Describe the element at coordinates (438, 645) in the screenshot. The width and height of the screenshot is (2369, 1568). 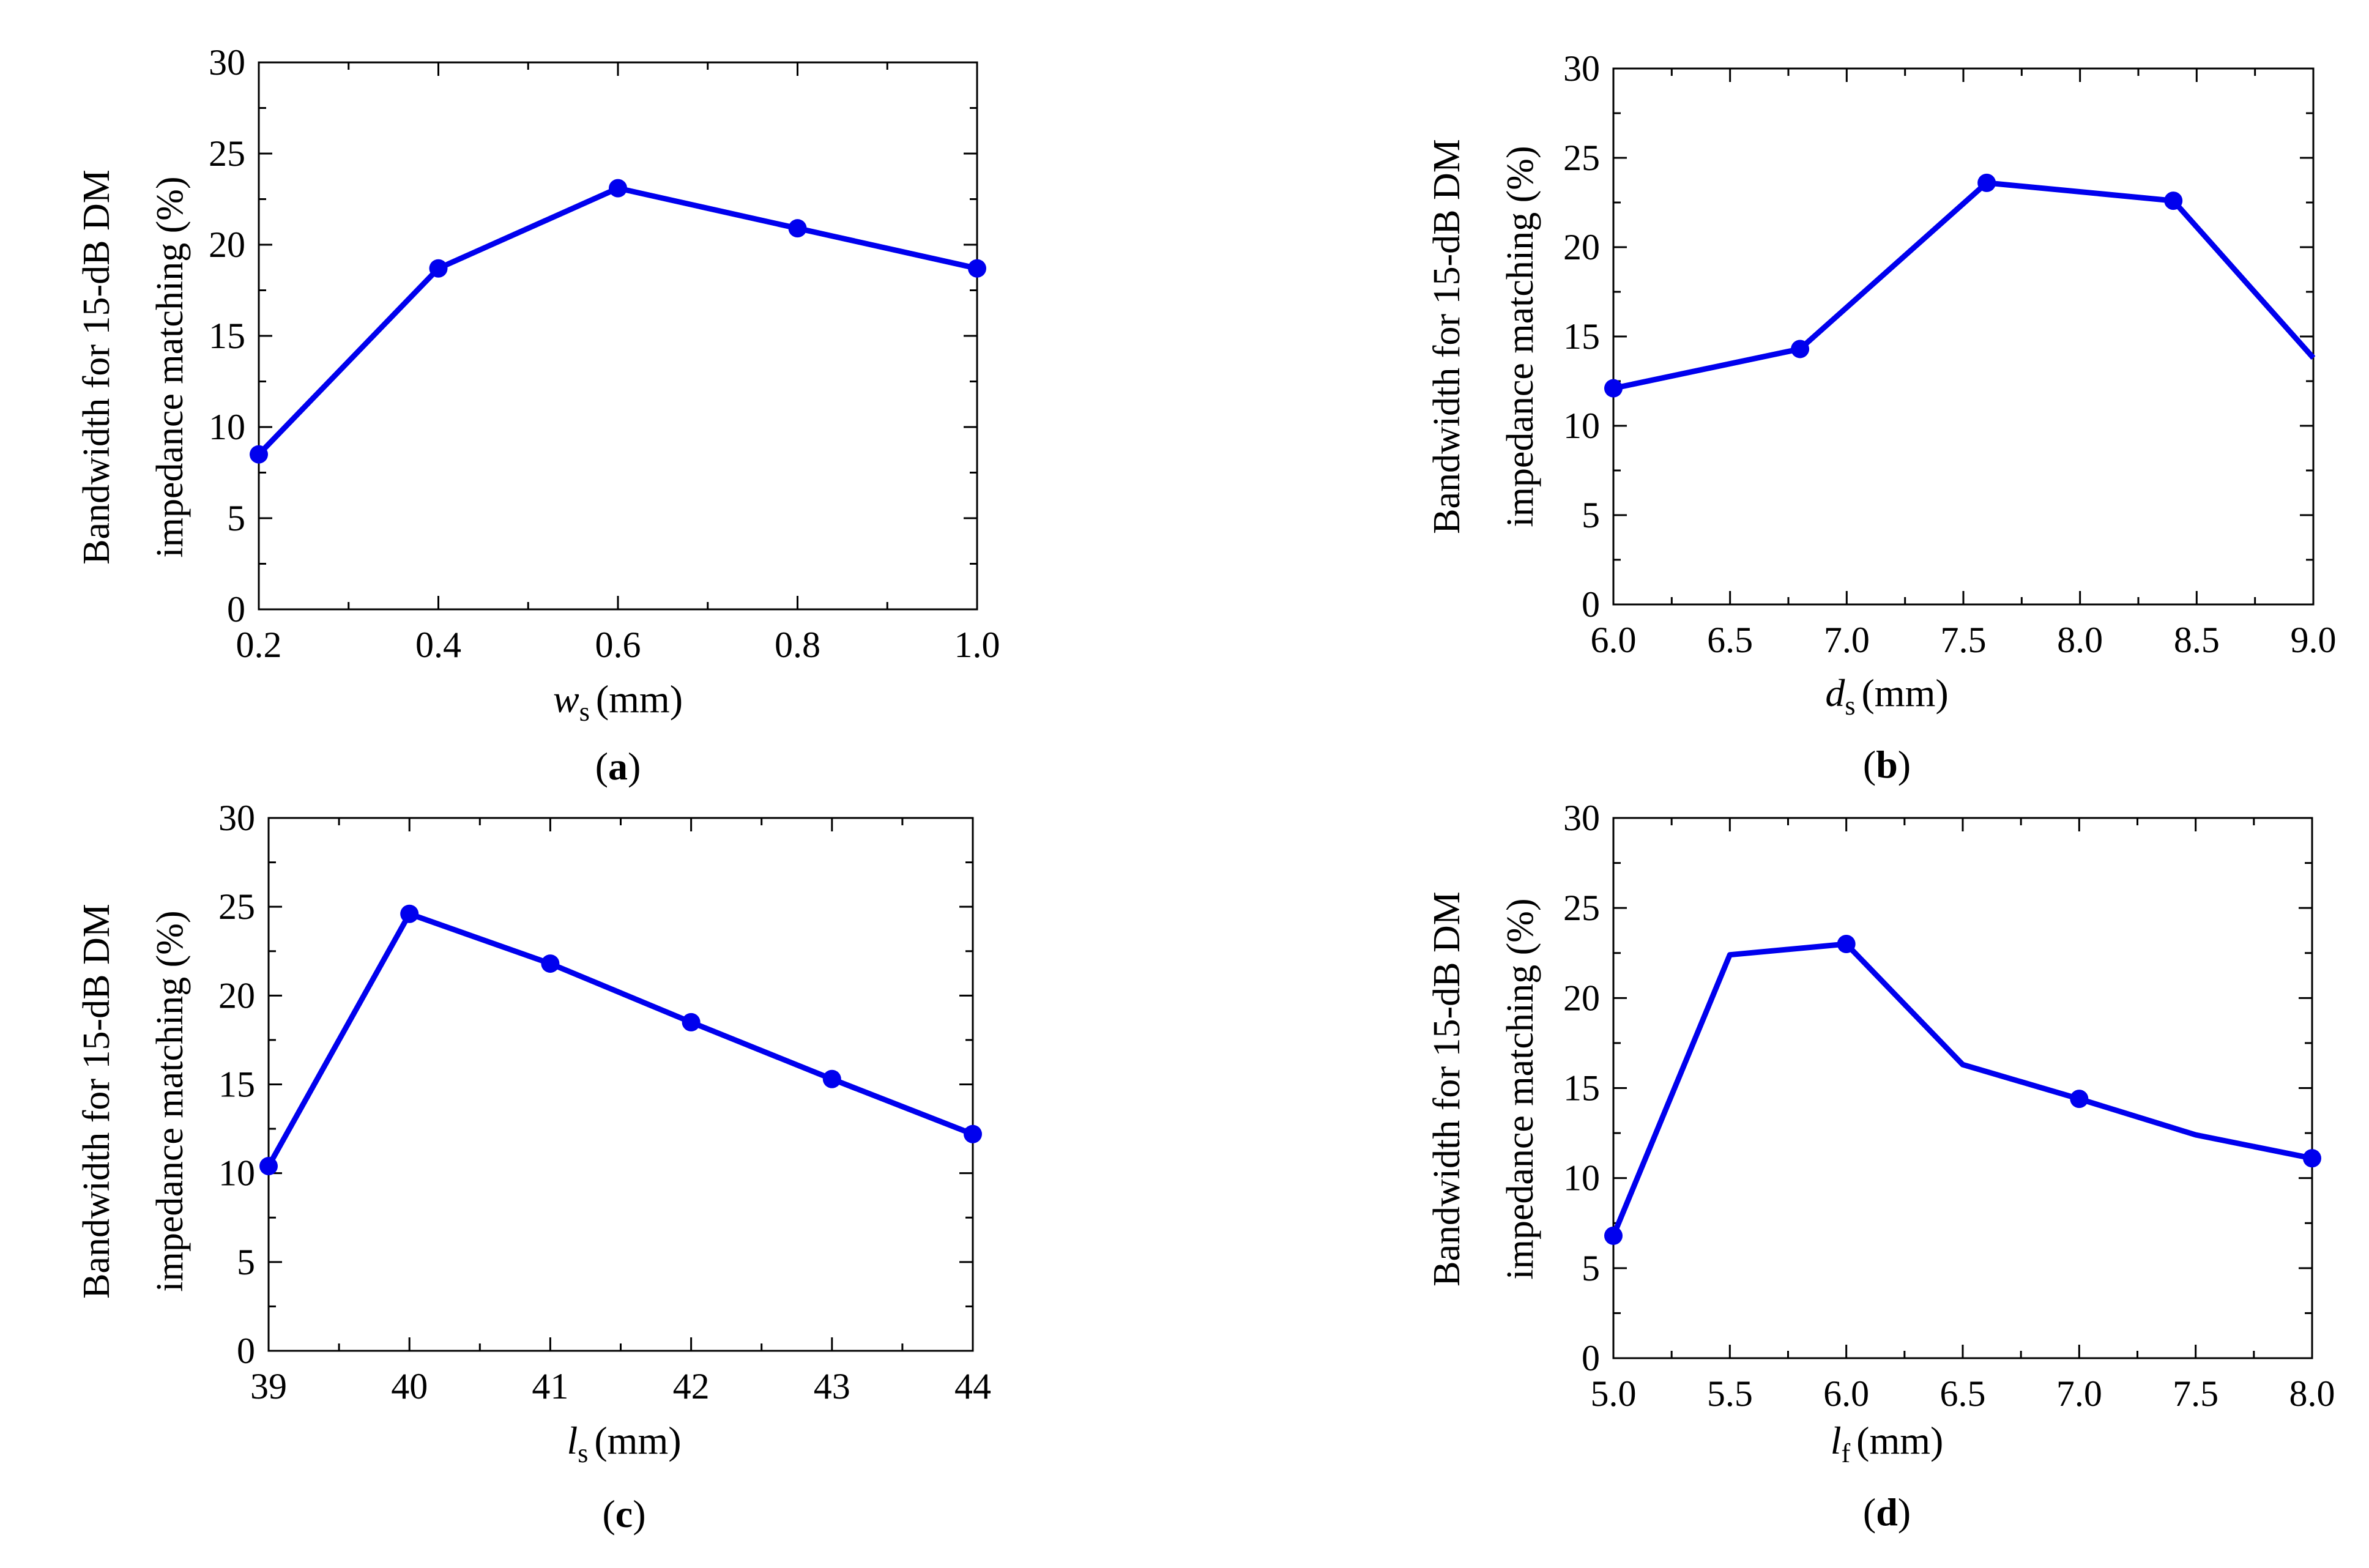
I see `x-tick-label-a: 0.4` at that location.